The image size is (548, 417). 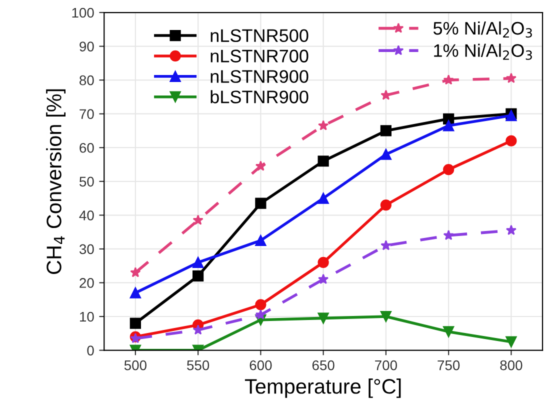 What do you see at coordinates (511, 365) in the screenshot?
I see `x-tick-label: 800` at bounding box center [511, 365].